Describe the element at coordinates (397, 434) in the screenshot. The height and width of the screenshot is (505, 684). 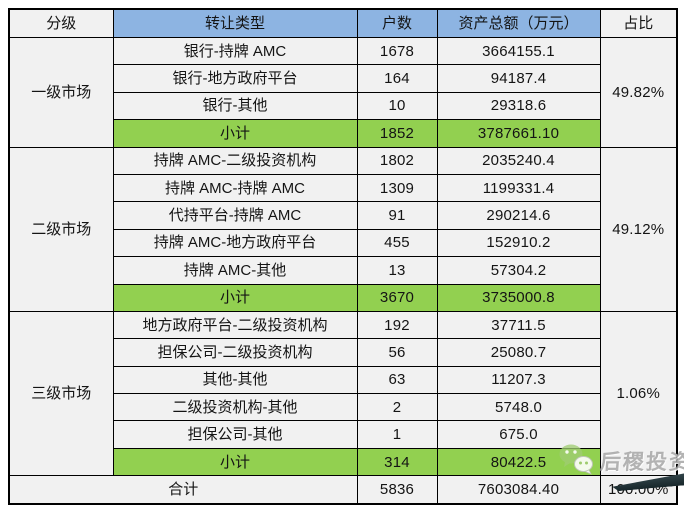
I see `cell-count: 1` at that location.